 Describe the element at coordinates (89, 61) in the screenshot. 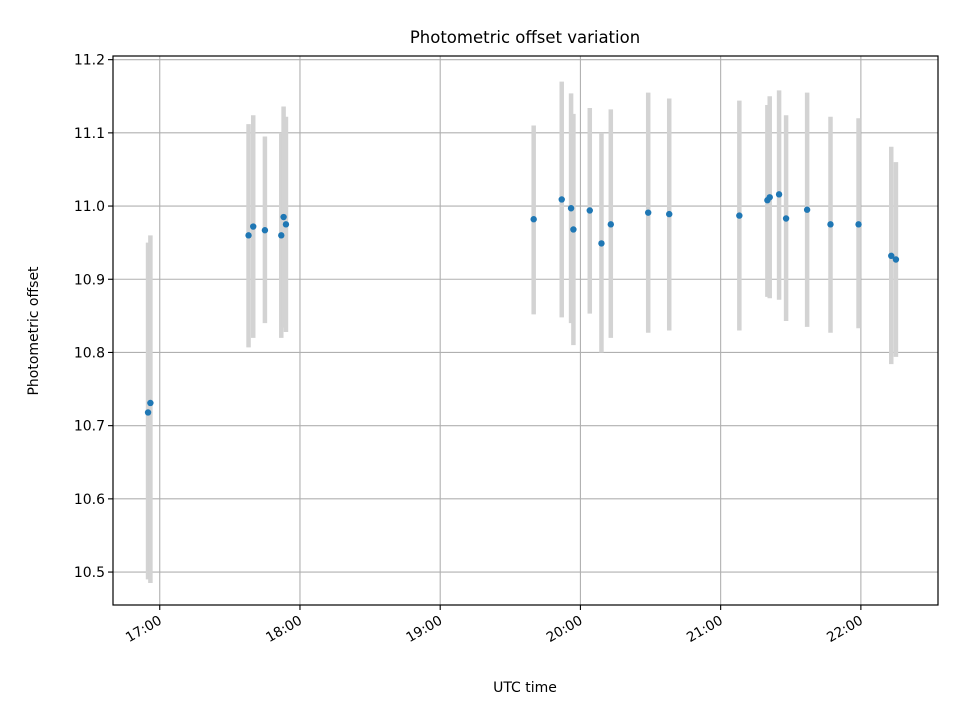

I see `y-tick-label: 11.2` at that location.